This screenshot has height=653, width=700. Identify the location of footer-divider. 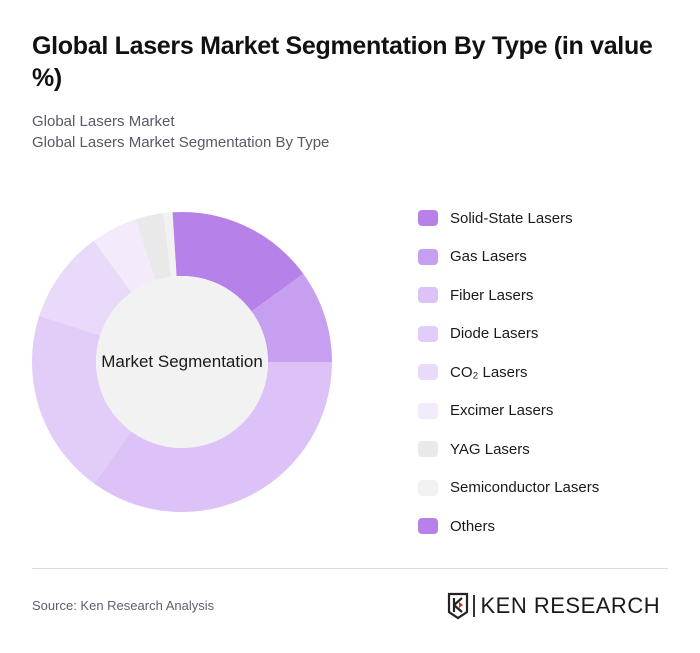
(350, 568).